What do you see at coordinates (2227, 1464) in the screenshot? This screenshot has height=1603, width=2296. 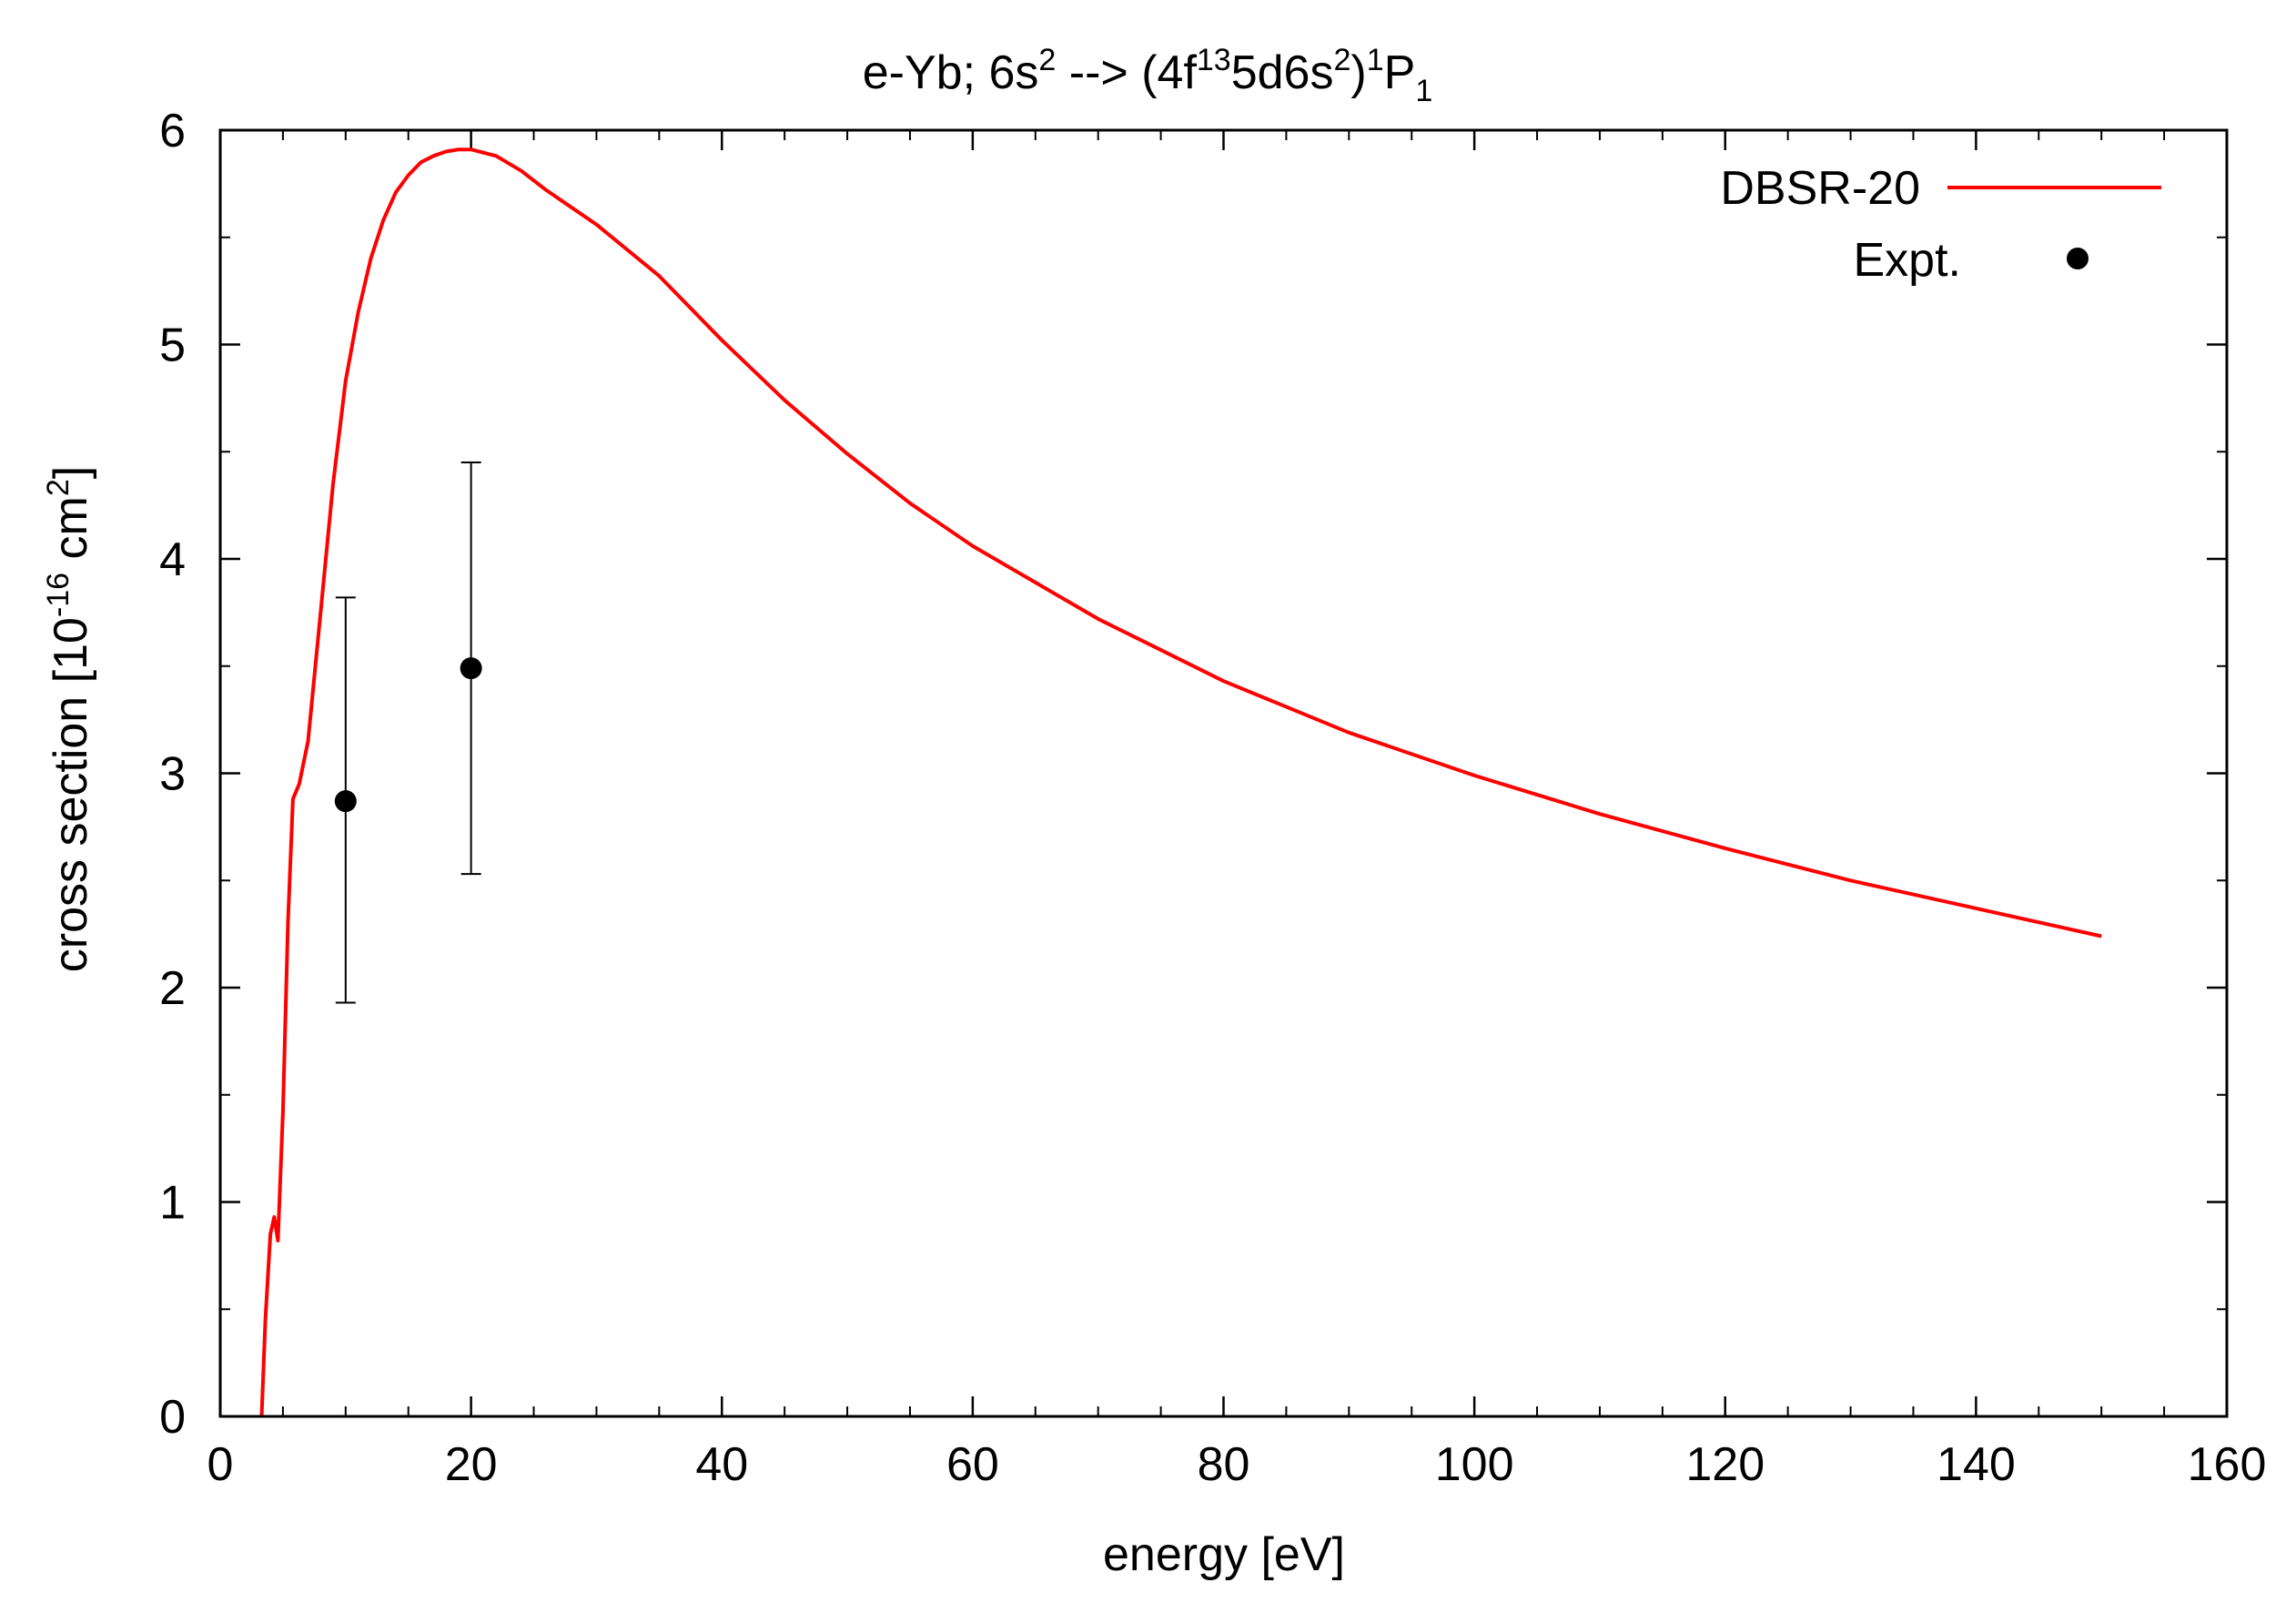 I see `x-tick-label: 160` at bounding box center [2227, 1464].